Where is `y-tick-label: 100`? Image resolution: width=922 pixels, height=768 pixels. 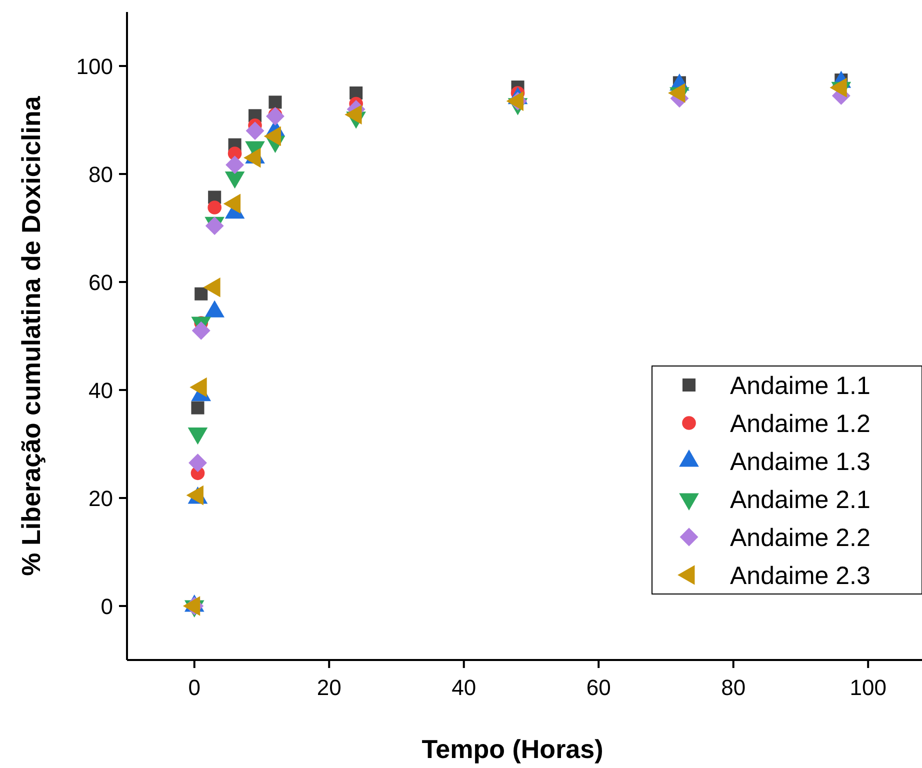 y-tick-label: 100 is located at coordinates (94, 66).